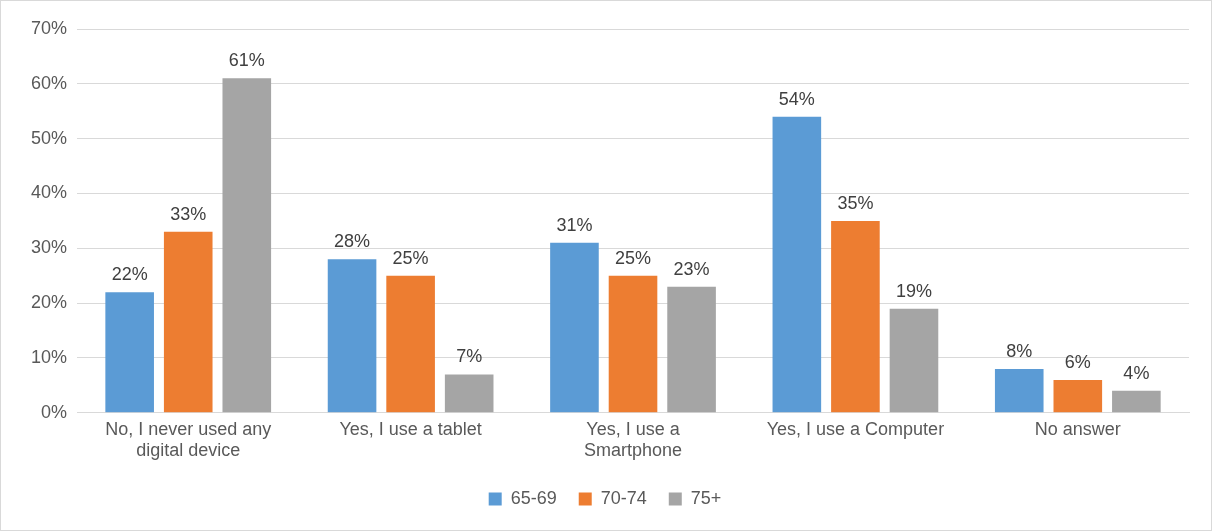  What do you see at coordinates (49, 302) in the screenshot?
I see `y-tick-label: 20%` at bounding box center [49, 302].